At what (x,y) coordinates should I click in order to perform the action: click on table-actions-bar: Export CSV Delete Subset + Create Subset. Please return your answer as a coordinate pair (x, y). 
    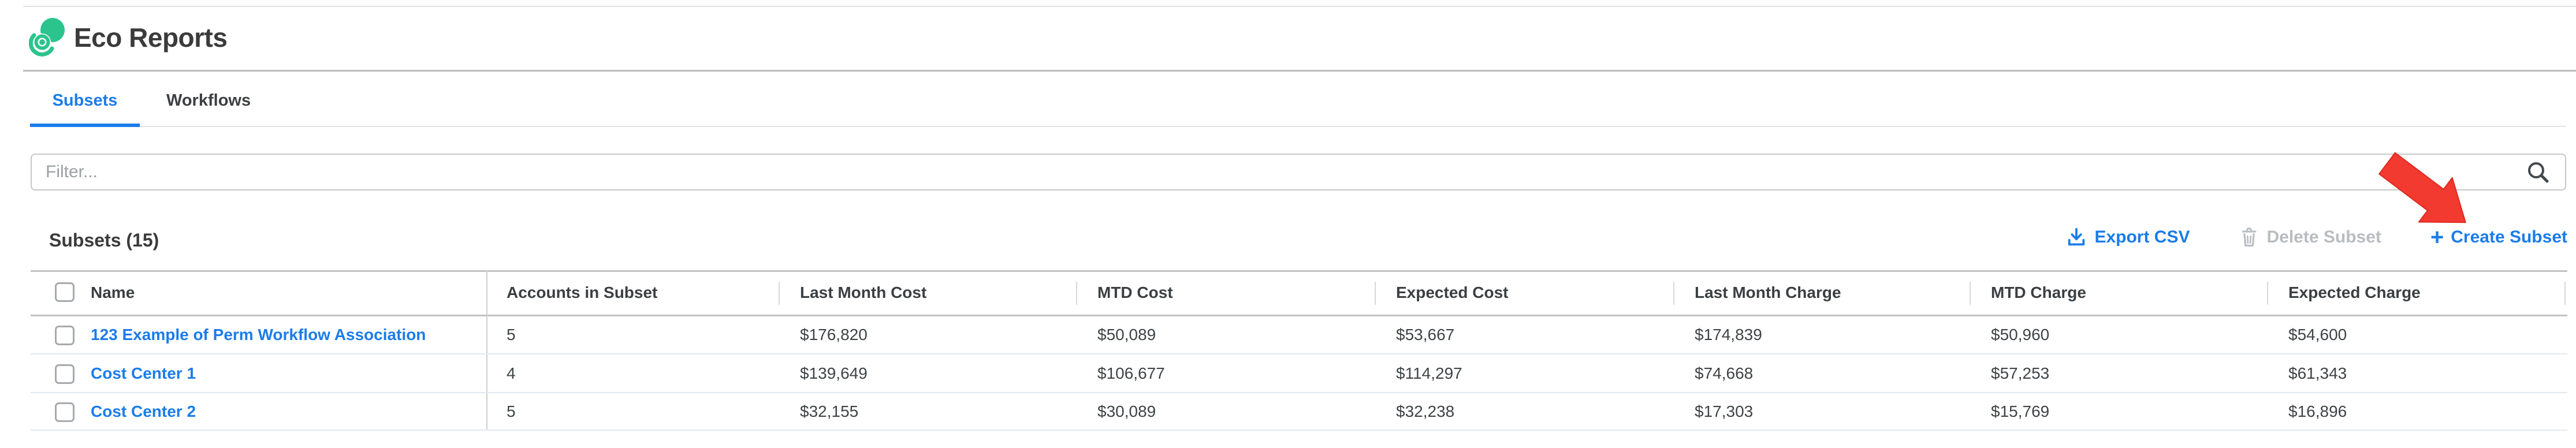
    Looking at the image, I should click on (2316, 237).